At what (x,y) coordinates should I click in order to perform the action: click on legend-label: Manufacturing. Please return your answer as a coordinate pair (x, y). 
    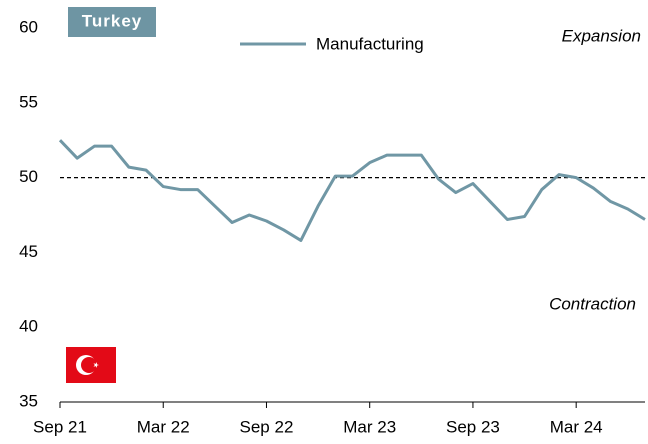
    Looking at the image, I should click on (370, 43).